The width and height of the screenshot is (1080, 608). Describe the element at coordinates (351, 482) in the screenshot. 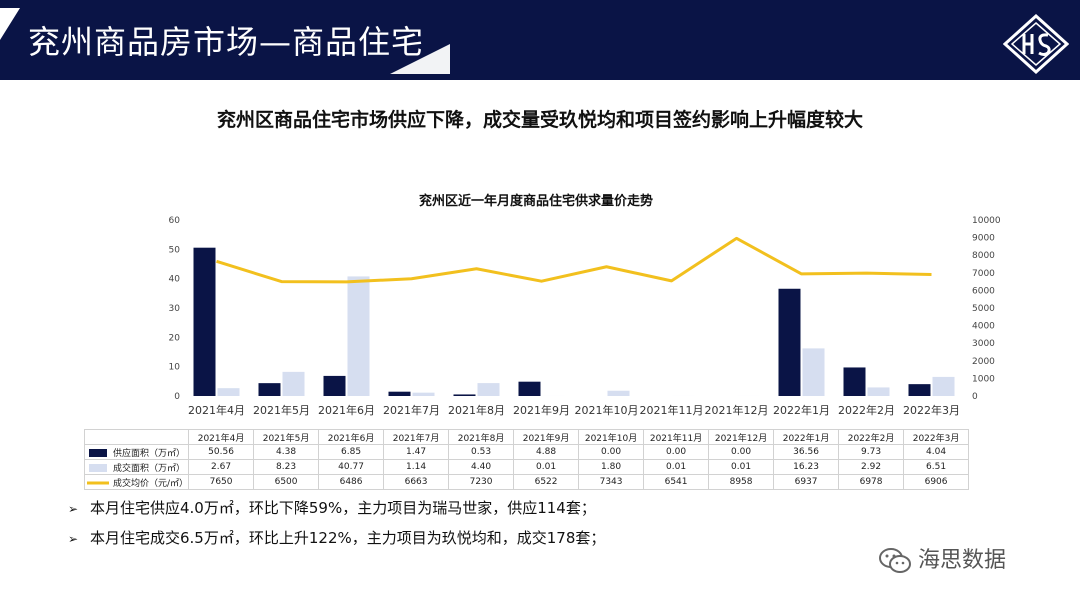

I see `table-cell: 6486` at that location.